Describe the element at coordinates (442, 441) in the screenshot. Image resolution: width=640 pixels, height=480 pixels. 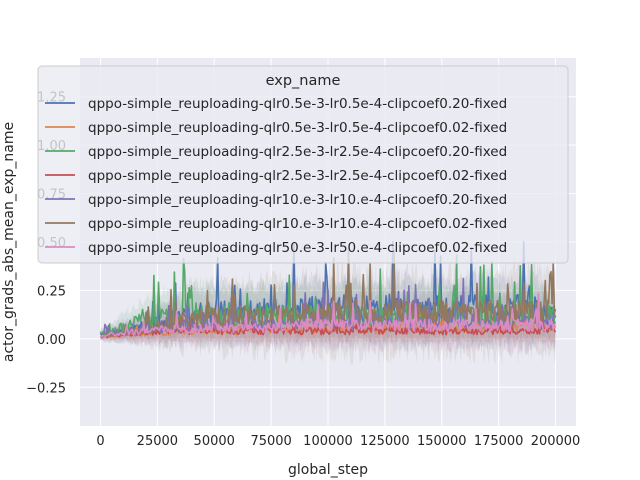
I see `x-tick-label: 150000` at that location.